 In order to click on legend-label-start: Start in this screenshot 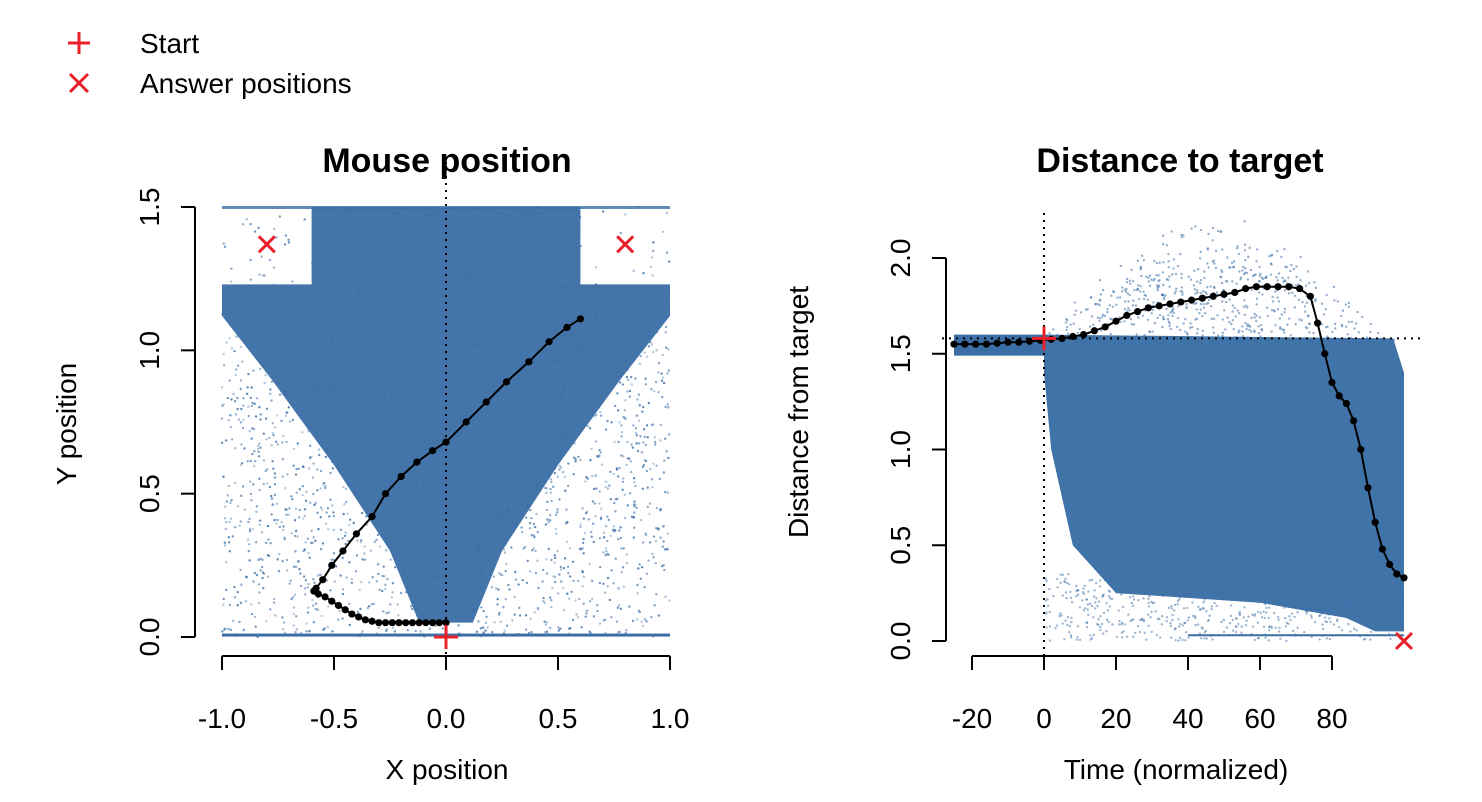, I will do `click(169, 43)`.